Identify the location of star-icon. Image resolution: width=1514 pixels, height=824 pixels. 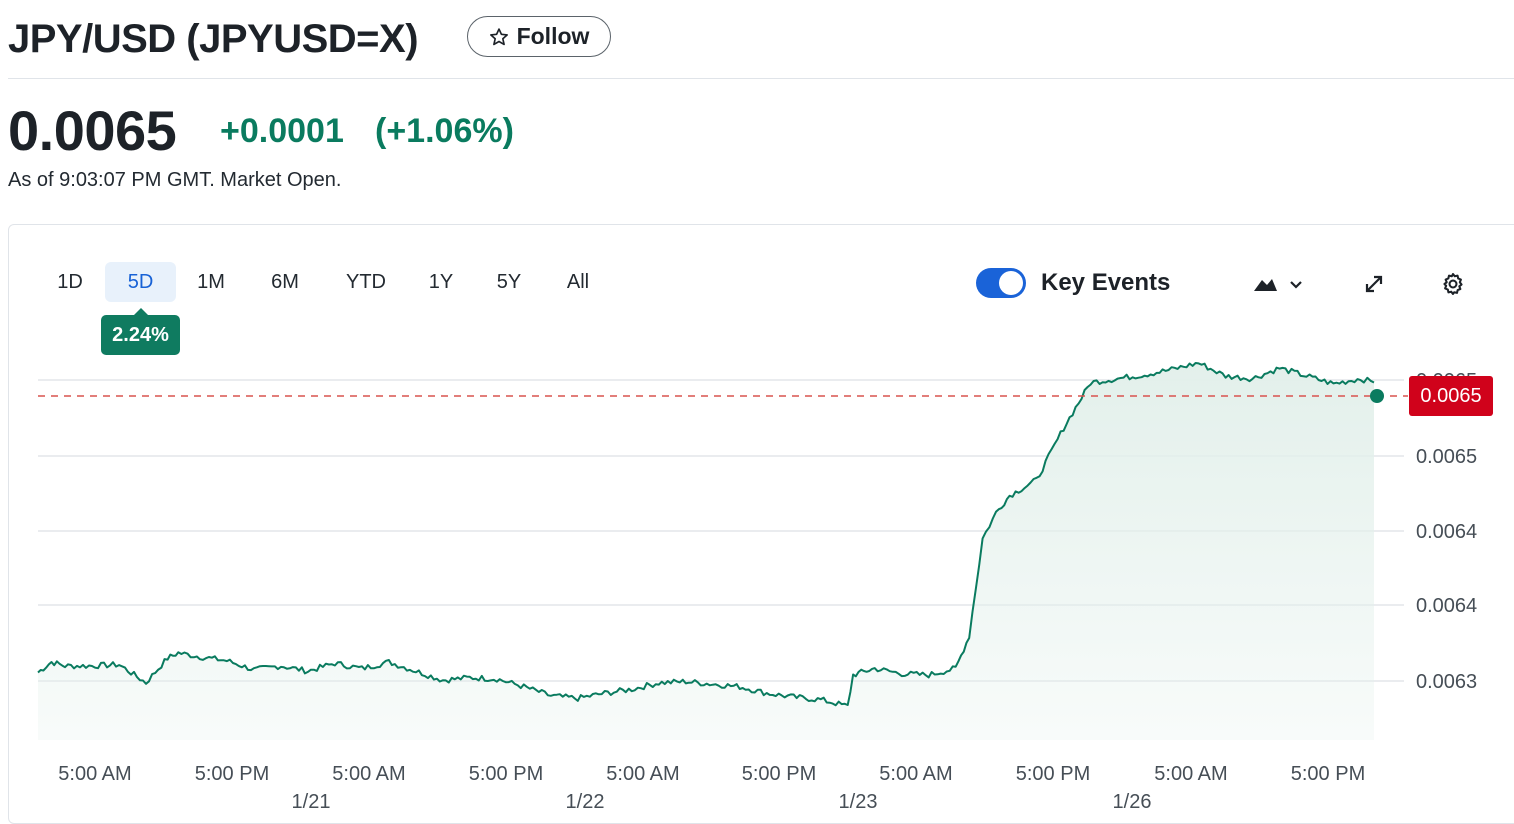
(498, 36).